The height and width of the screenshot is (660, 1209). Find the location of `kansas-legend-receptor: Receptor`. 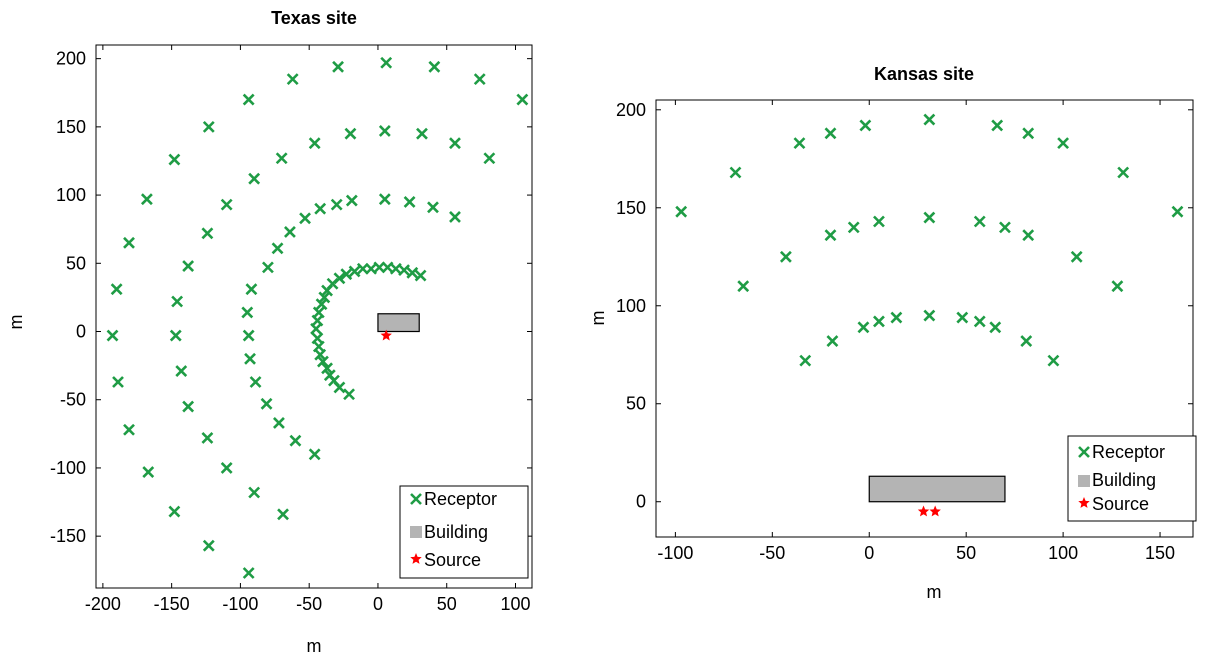

kansas-legend-receptor: Receptor is located at coordinates (1128, 452).